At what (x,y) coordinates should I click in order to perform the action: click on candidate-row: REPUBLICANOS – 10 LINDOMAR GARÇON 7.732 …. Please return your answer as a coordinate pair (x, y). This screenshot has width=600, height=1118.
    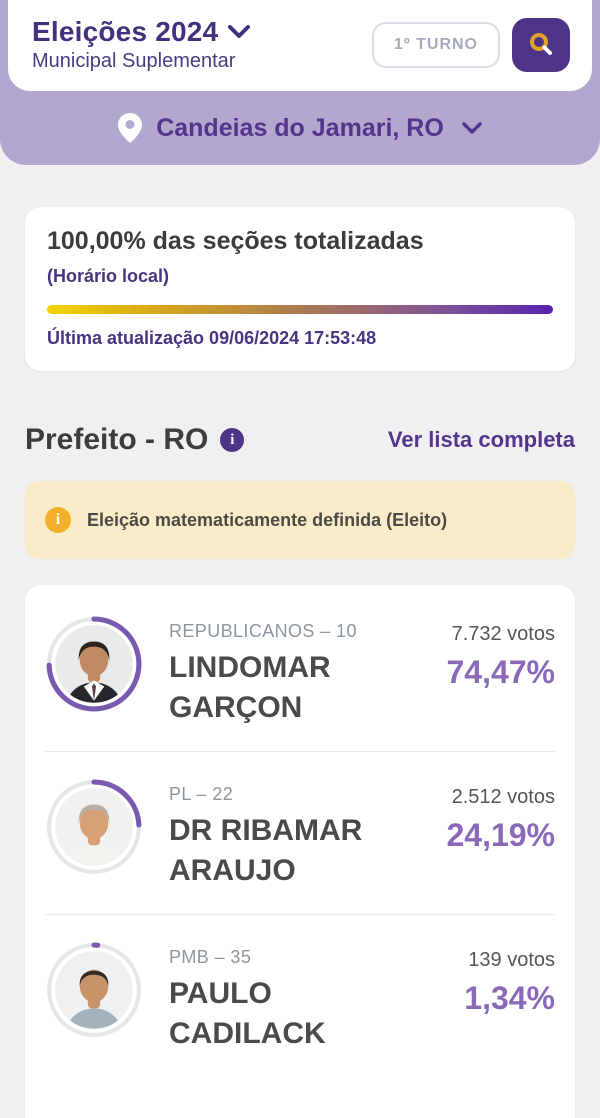
    Looking at the image, I should click on (300, 670).